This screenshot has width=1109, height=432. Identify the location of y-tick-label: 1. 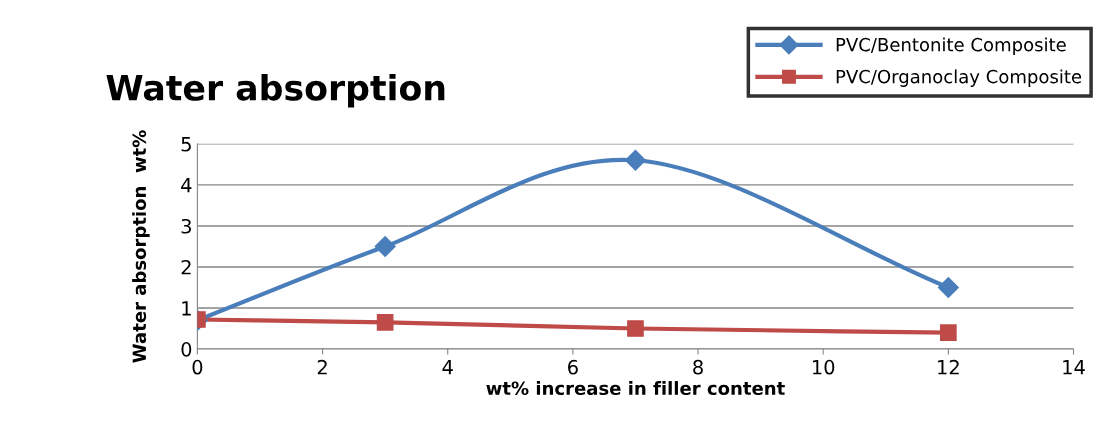
(186, 308).